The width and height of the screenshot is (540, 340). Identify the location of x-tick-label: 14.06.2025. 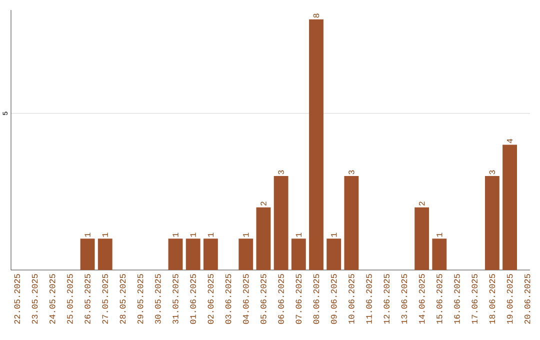
(421, 299).